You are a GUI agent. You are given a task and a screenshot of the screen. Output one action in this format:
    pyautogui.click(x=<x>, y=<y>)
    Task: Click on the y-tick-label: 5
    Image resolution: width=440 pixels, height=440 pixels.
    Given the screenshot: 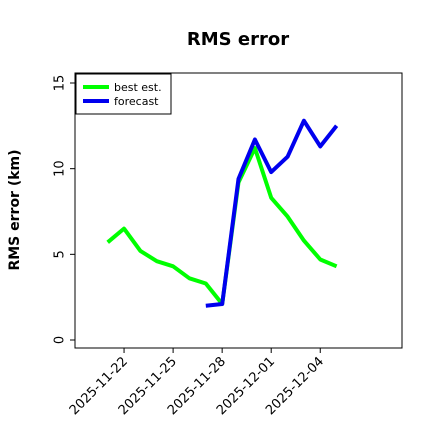 What is the action you would take?
    pyautogui.click(x=60, y=254)
    